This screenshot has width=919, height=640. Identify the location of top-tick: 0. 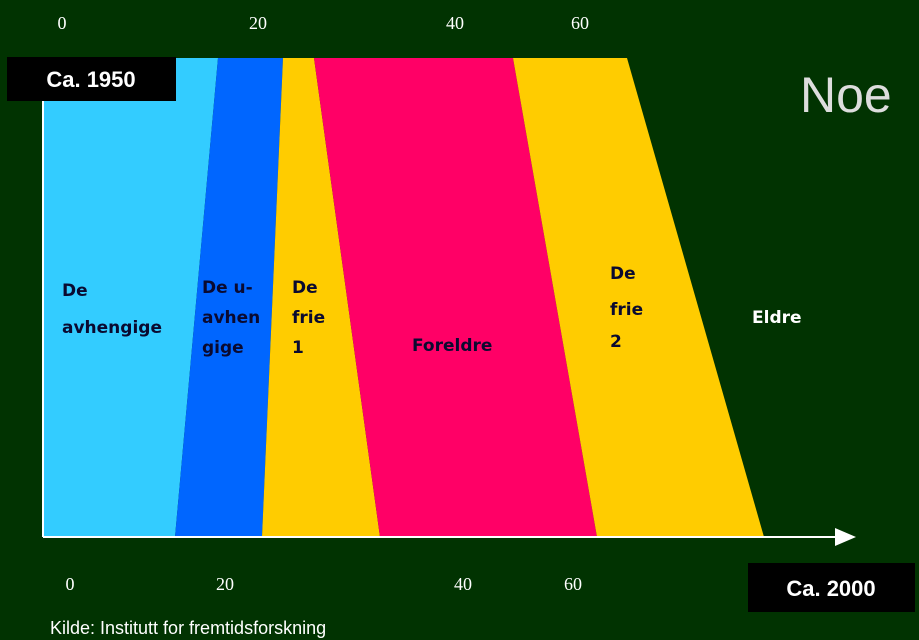
(62, 23).